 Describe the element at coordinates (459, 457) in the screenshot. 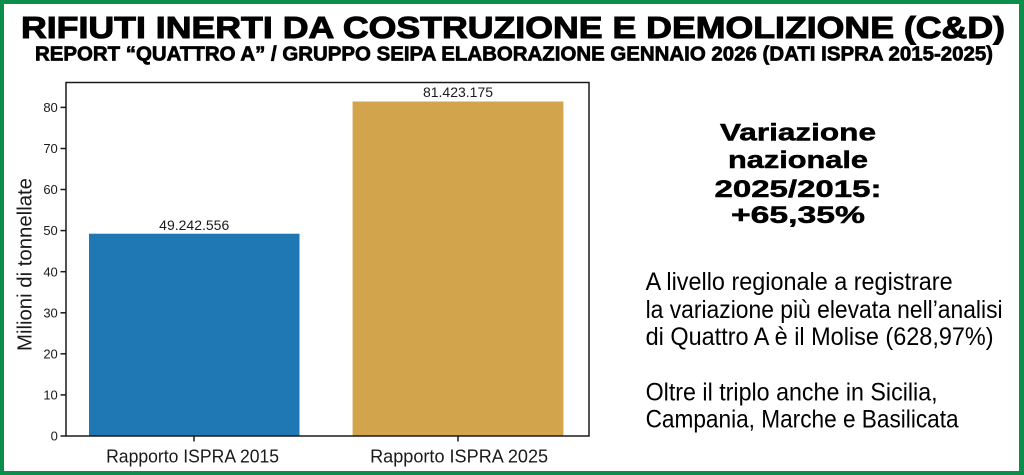

I see `svg-text: Rapporto ISPRA 2025` at that location.